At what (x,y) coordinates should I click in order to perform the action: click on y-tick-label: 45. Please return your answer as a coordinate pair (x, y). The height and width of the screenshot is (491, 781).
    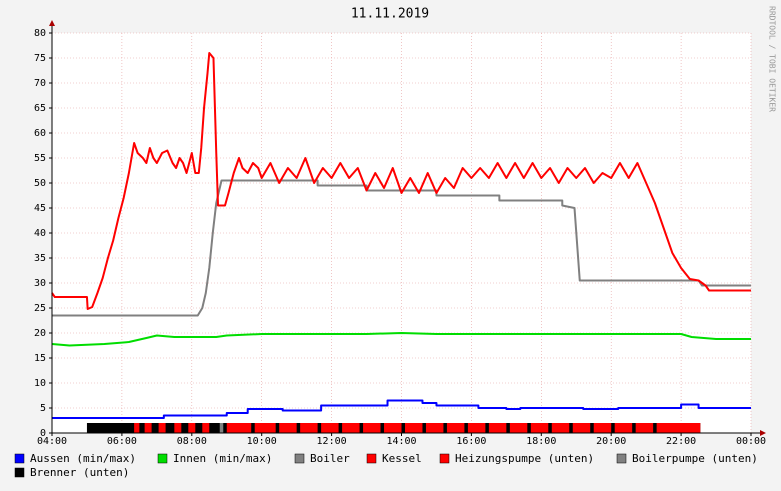
    Looking at the image, I should click on (40, 208).